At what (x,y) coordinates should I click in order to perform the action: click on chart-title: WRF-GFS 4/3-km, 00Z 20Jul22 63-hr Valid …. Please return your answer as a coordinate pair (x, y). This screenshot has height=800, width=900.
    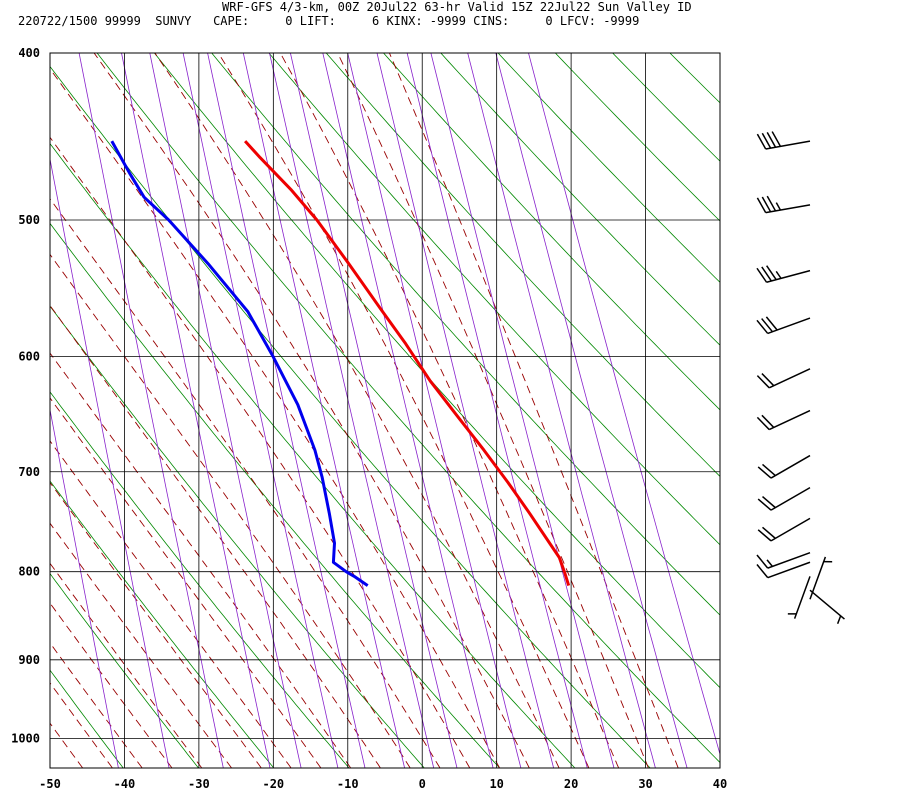
    Looking at the image, I should click on (457, 7).